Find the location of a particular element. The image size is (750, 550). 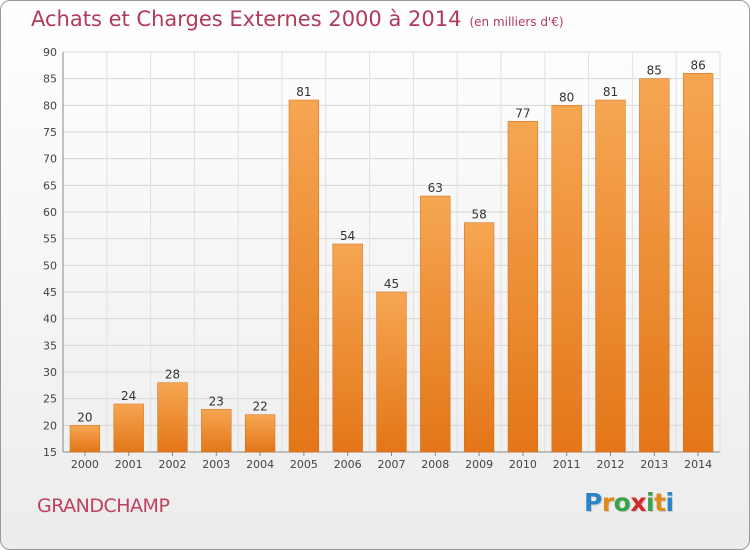

x-tick-label: 2012 is located at coordinates (611, 464).